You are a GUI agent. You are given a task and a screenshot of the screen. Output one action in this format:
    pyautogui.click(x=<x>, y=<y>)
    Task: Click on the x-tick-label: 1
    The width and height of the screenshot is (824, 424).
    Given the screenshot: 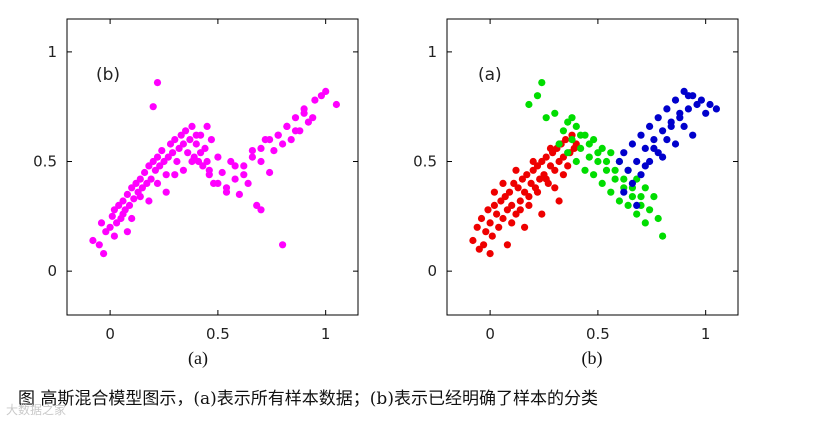 What is the action you would take?
    pyautogui.click(x=326, y=334)
    